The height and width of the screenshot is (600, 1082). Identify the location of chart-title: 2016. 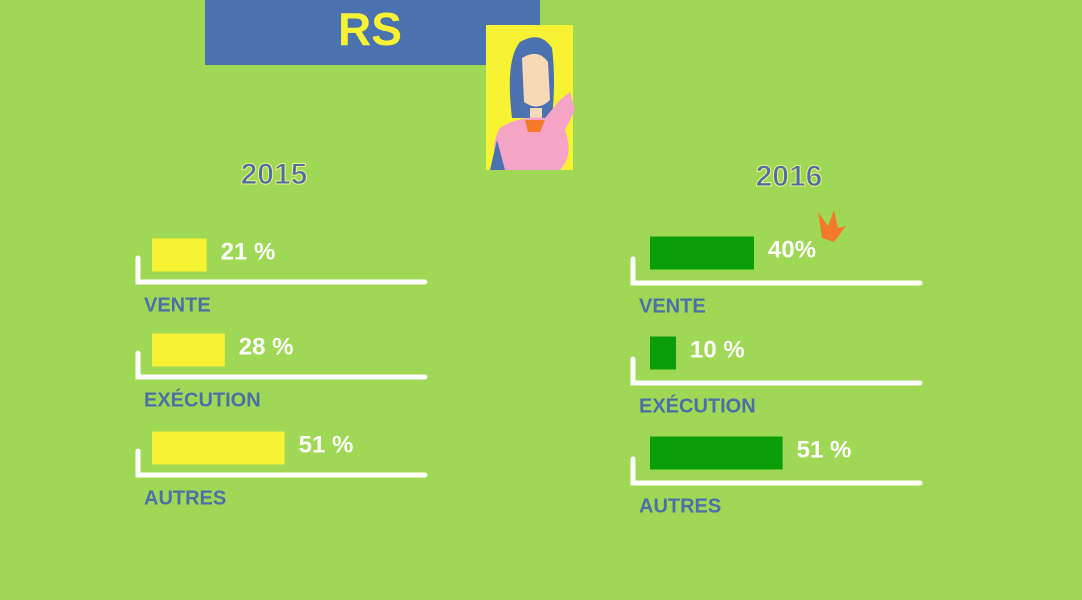
(789, 176).